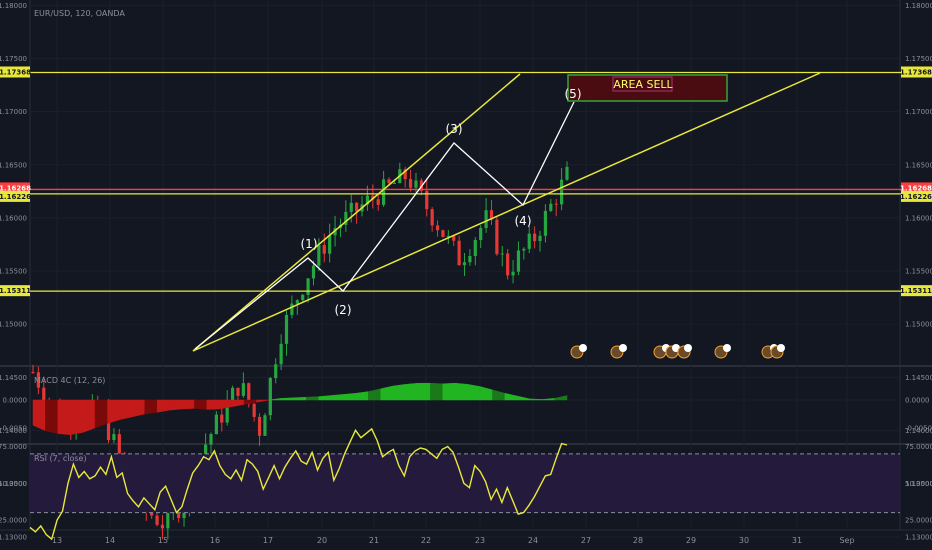  Describe the element at coordinates (533, 540) in the screenshot. I see `x-tick-label: 24` at that location.